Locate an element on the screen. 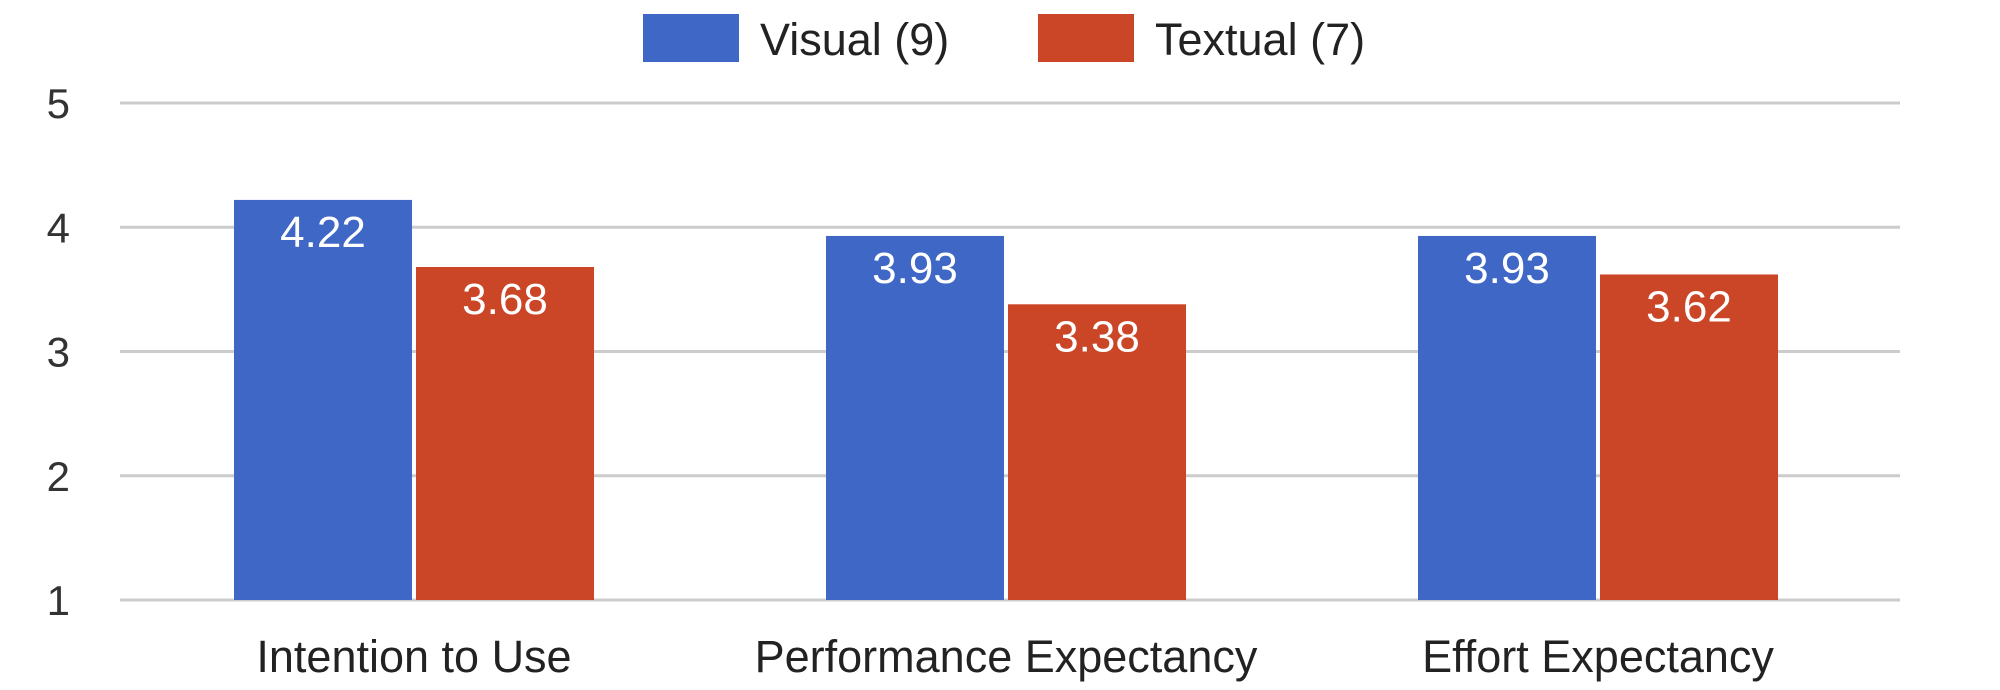 This screenshot has width=2000, height=690. x-category-label: Performance Expectancy is located at coordinates (1006, 656).